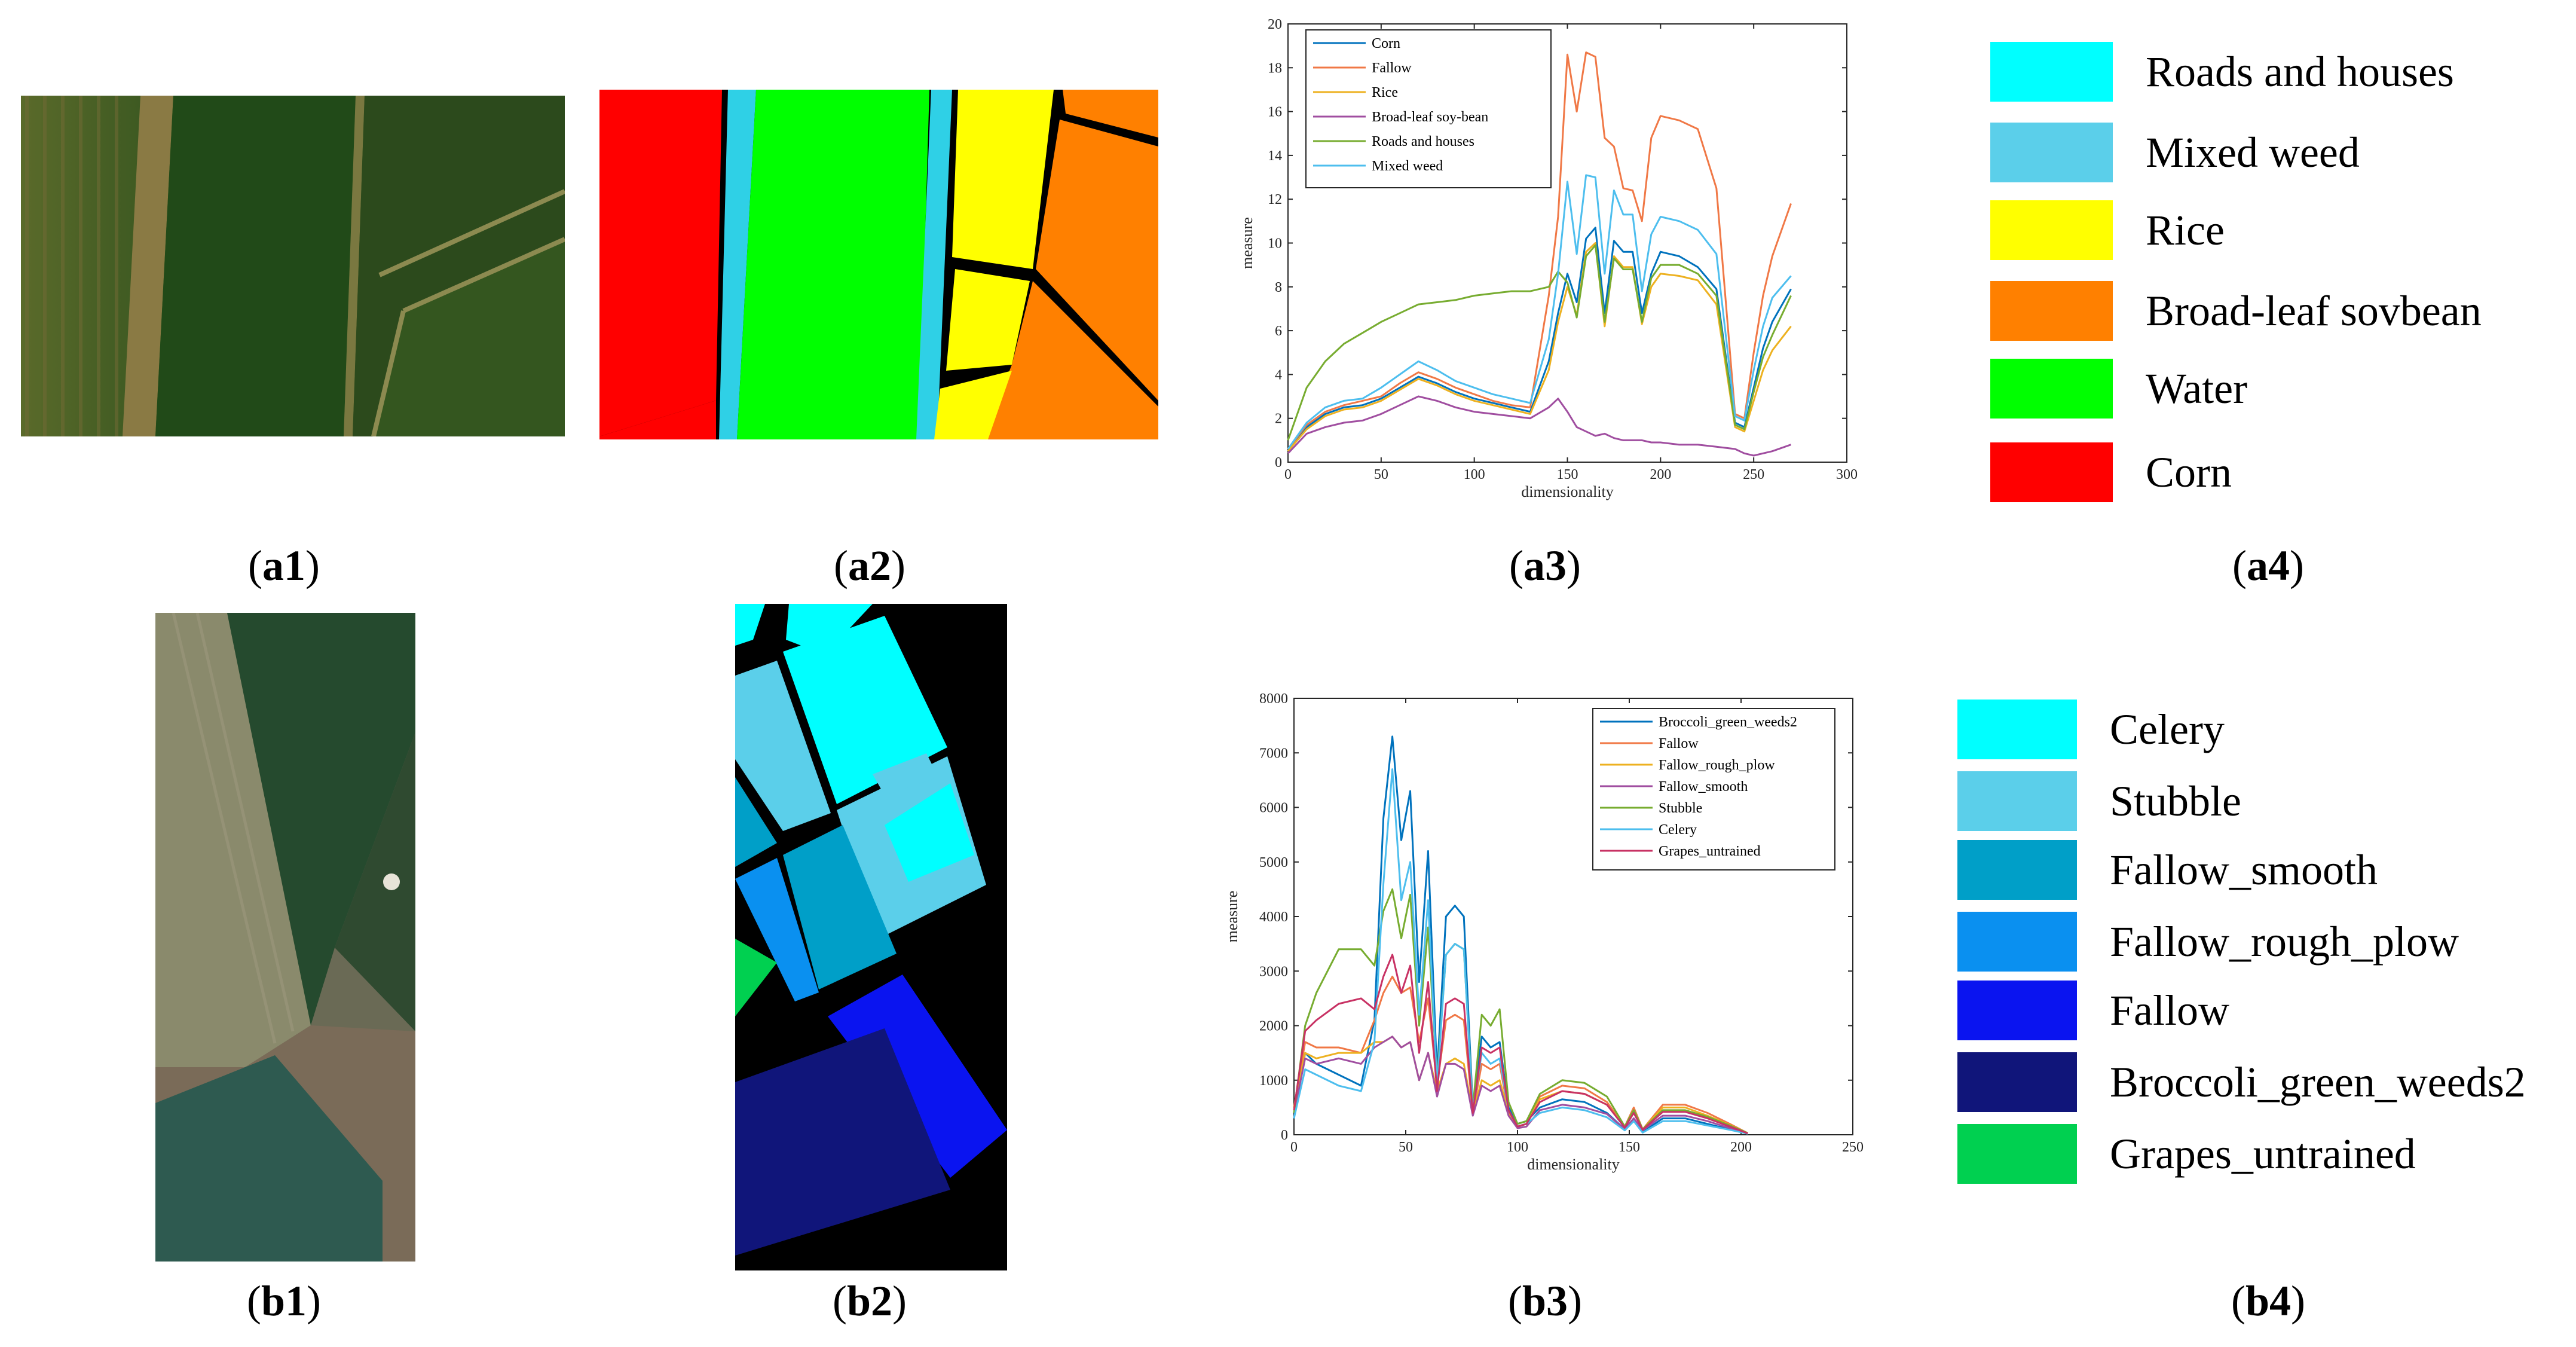 The height and width of the screenshot is (1347, 2576). What do you see at coordinates (1273, 1081) in the screenshot?
I see `y-tick-label: 1000` at bounding box center [1273, 1081].